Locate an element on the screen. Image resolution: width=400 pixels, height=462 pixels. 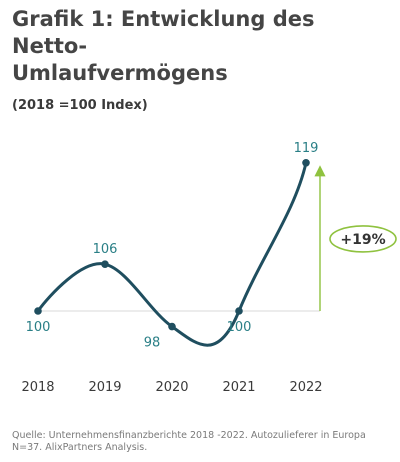
growth-badge-label: +19% is located at coordinates (362, 240).